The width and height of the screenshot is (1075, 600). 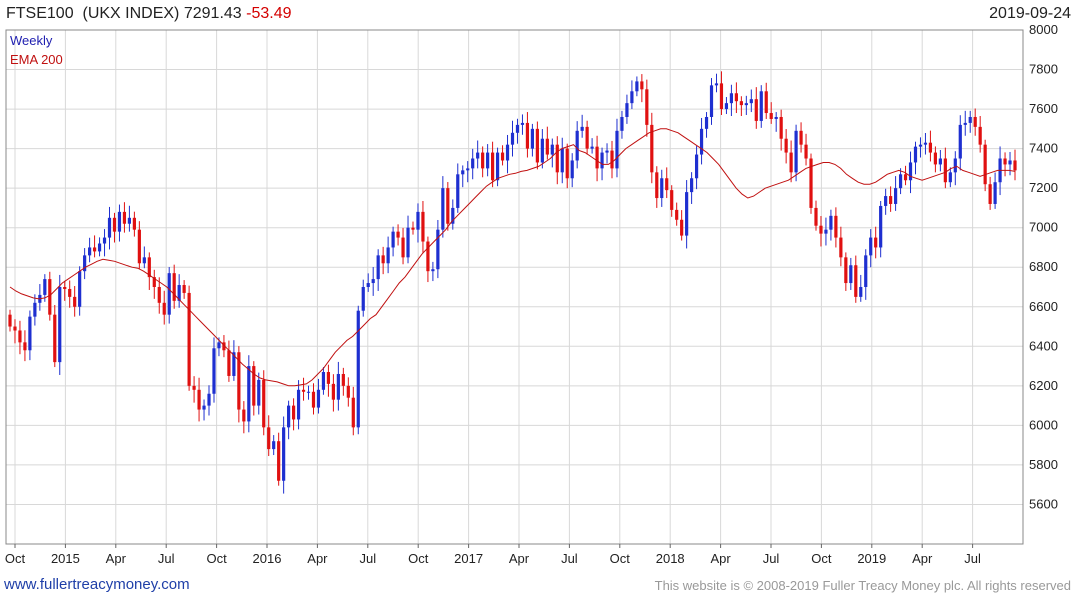 I want to click on y-tick-label: 5800, so click(x=1043, y=464).